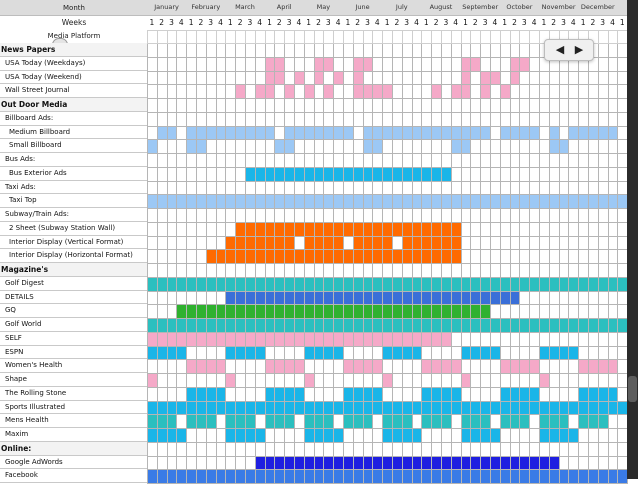  I want to click on month-label: August, so click(441, 7).